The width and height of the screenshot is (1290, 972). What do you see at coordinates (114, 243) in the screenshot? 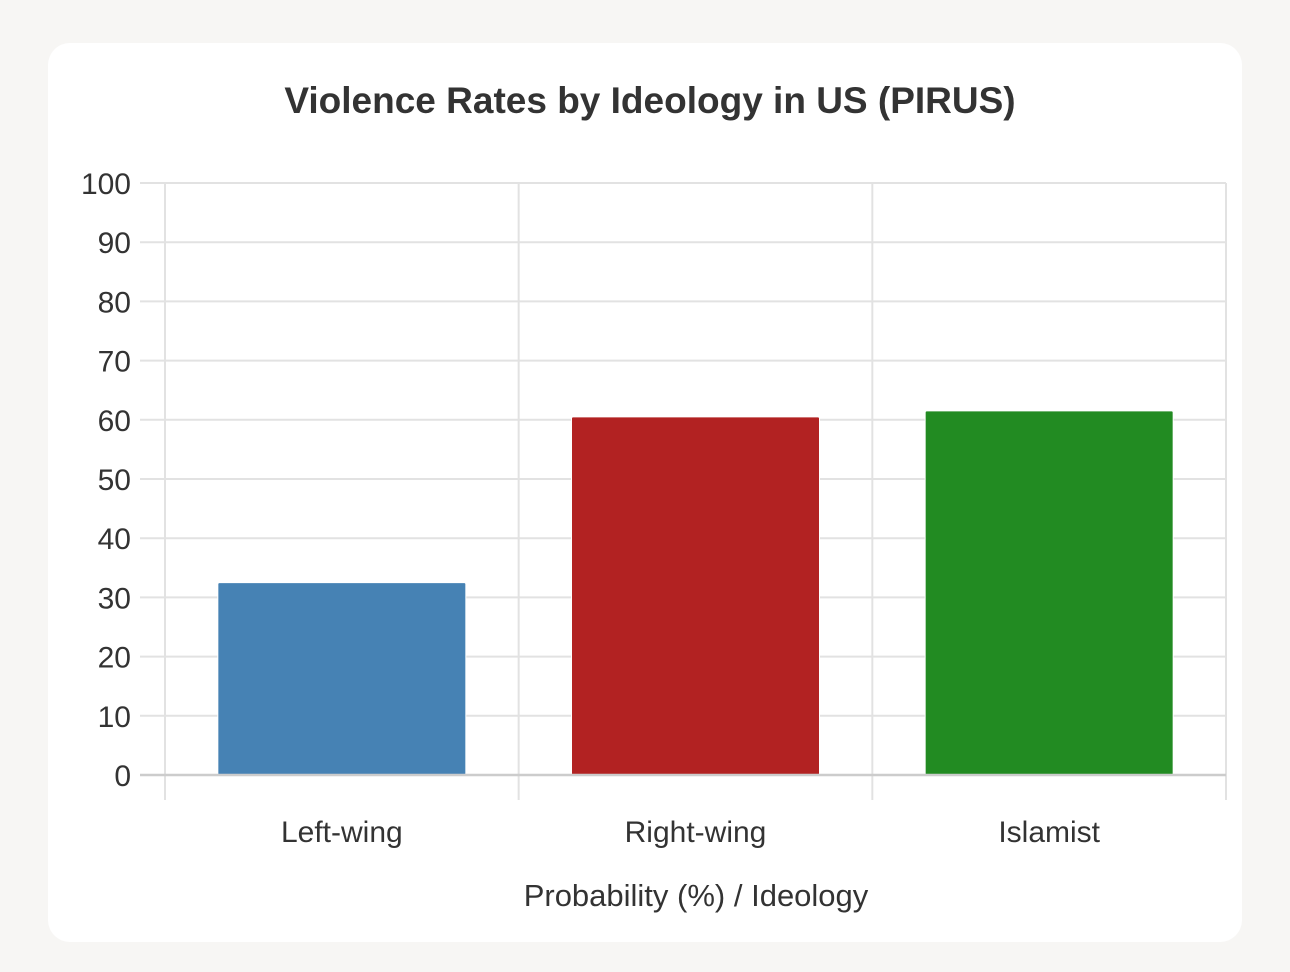
I see `y-tick-label: 90` at bounding box center [114, 243].